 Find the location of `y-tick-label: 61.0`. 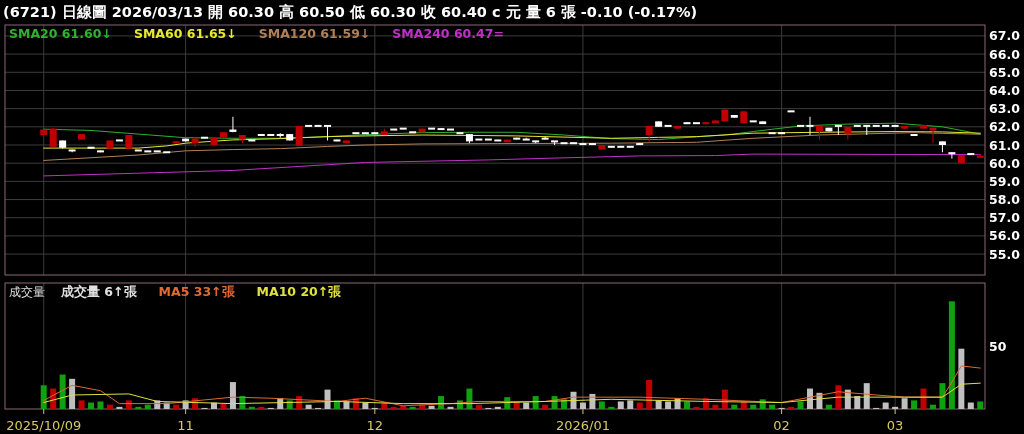

y-tick-label: 61.0 is located at coordinates (1005, 145).